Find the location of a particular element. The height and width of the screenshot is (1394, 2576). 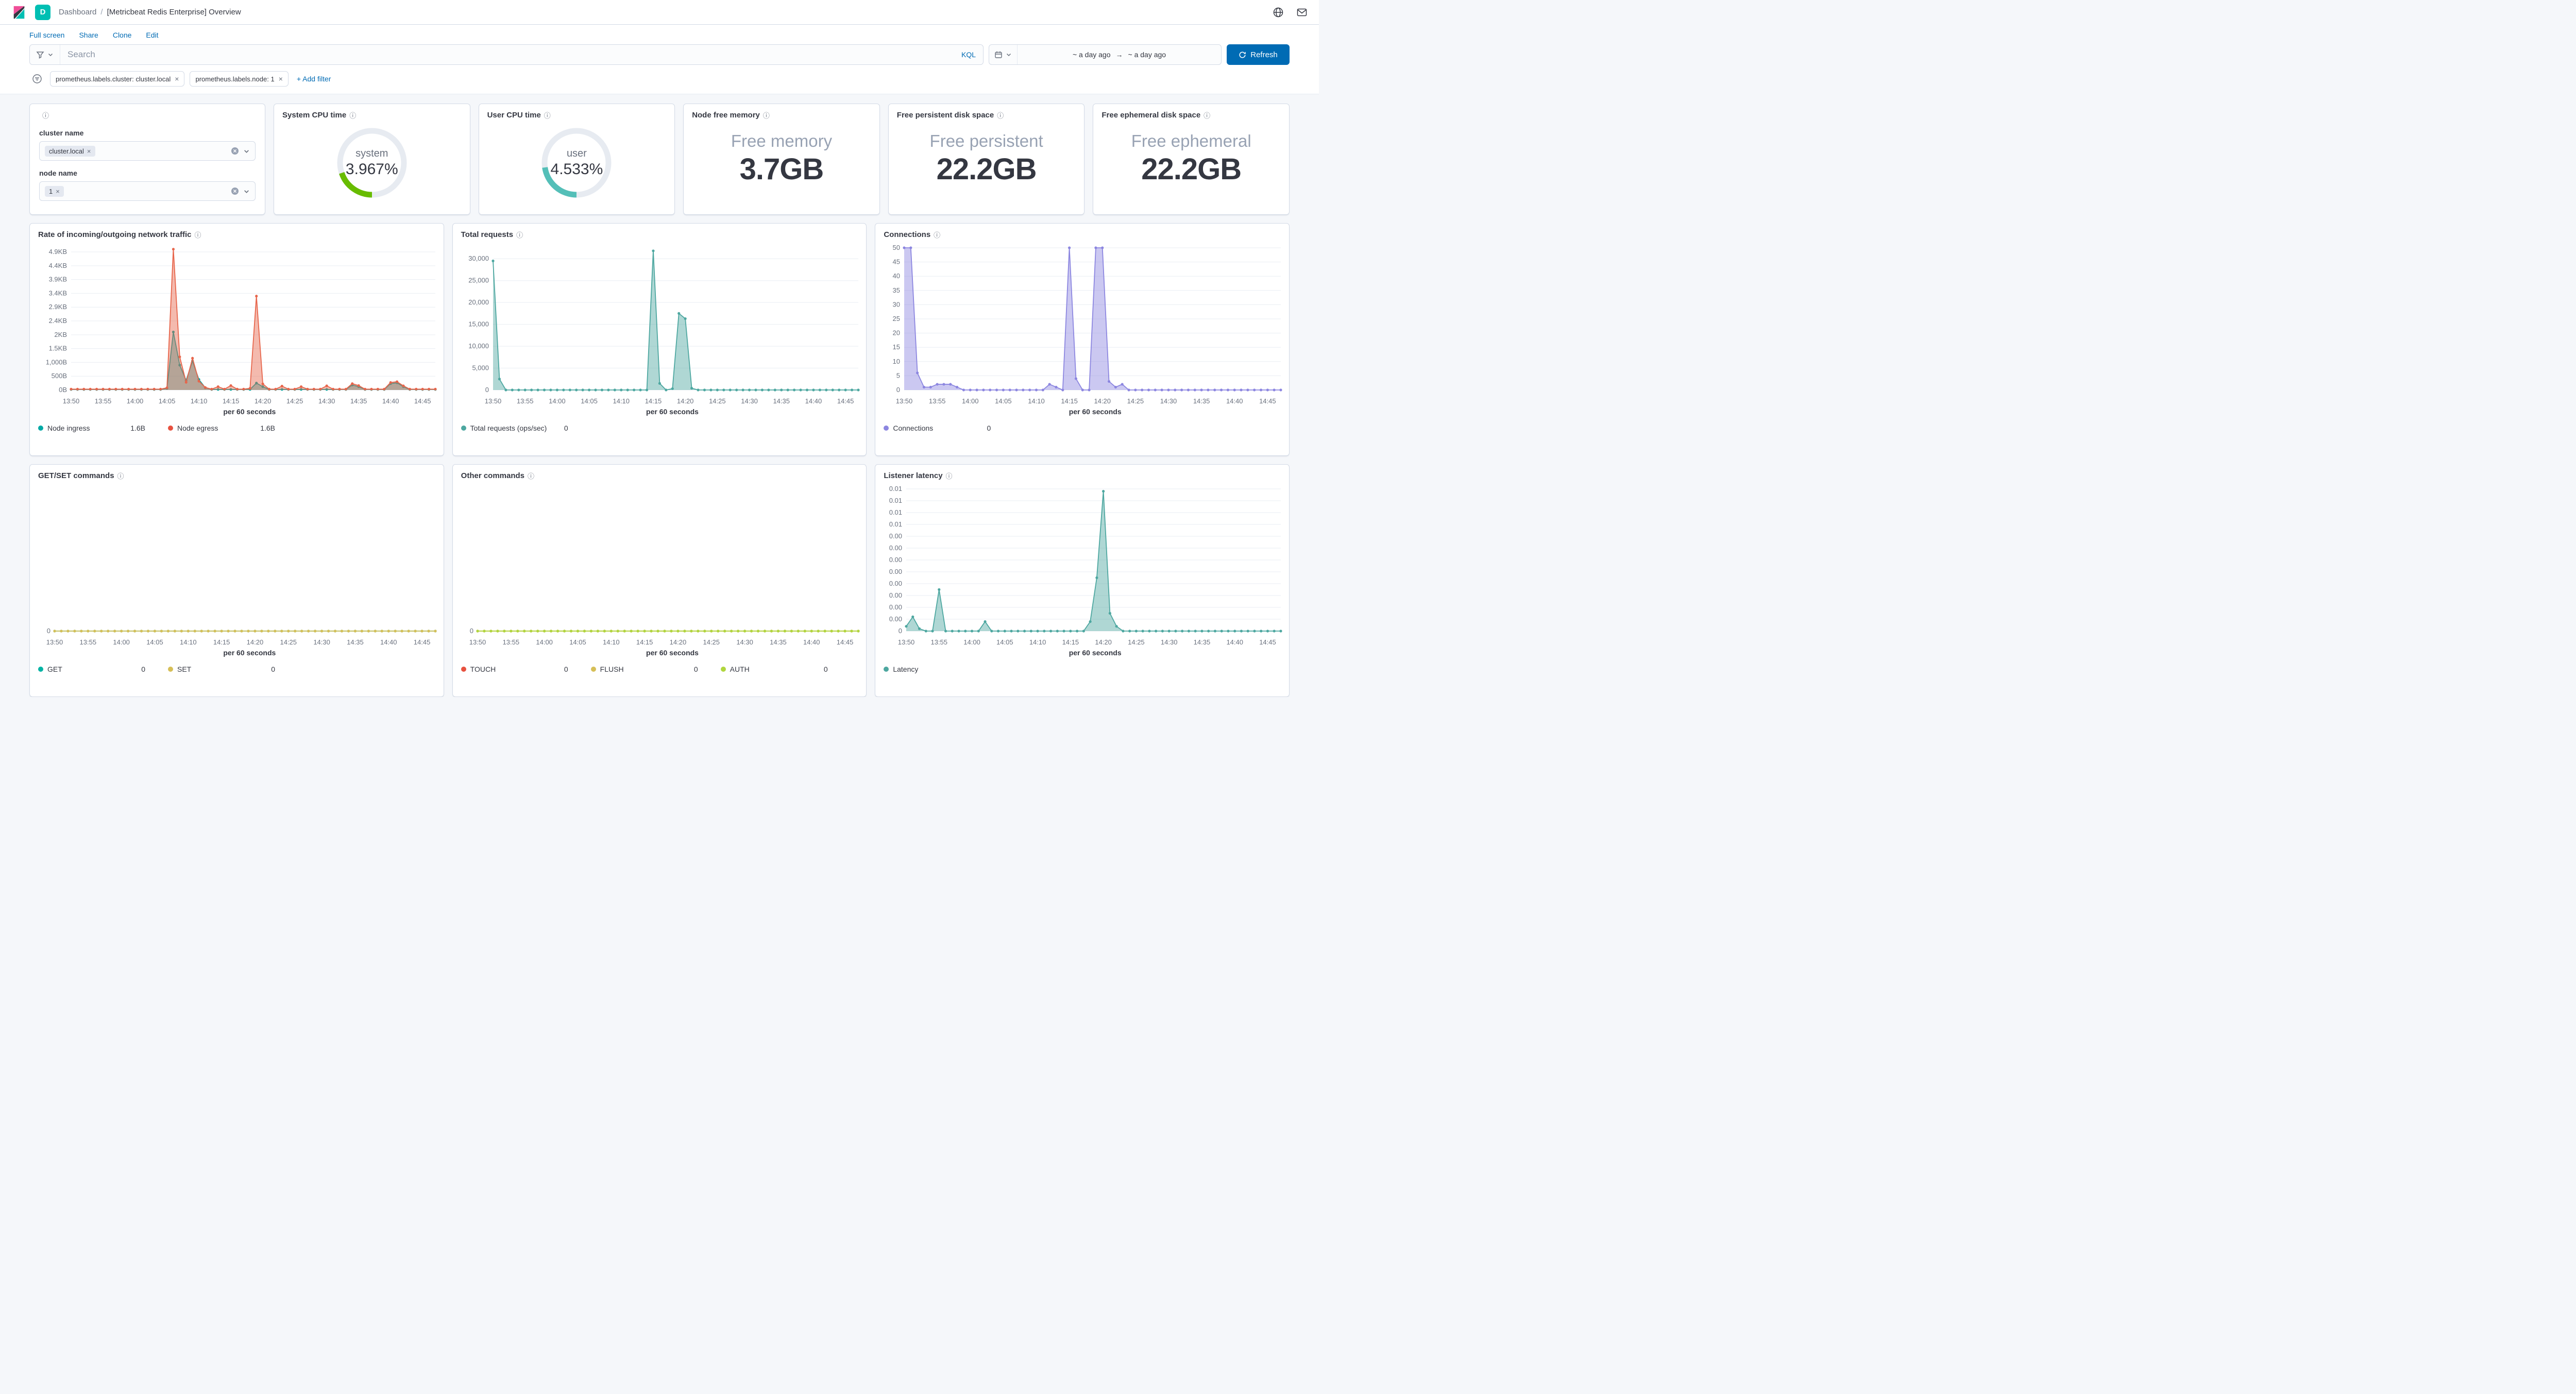

svg-text: 14:25 is located at coordinates (288, 642).